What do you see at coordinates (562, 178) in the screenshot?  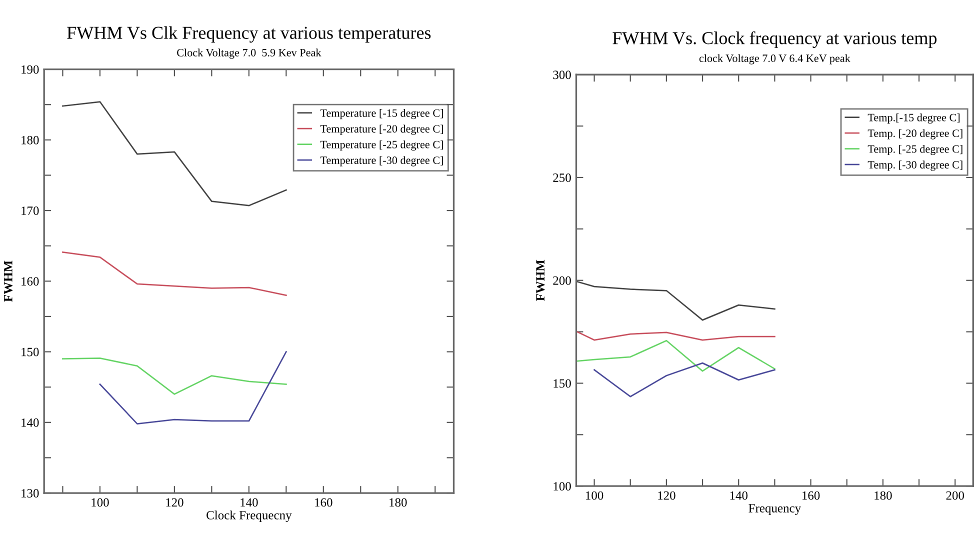 I see `y-tick-label: 250` at bounding box center [562, 178].